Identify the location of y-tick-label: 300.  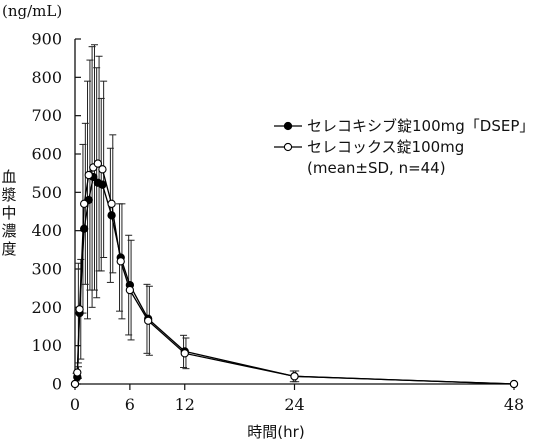
(46, 269).